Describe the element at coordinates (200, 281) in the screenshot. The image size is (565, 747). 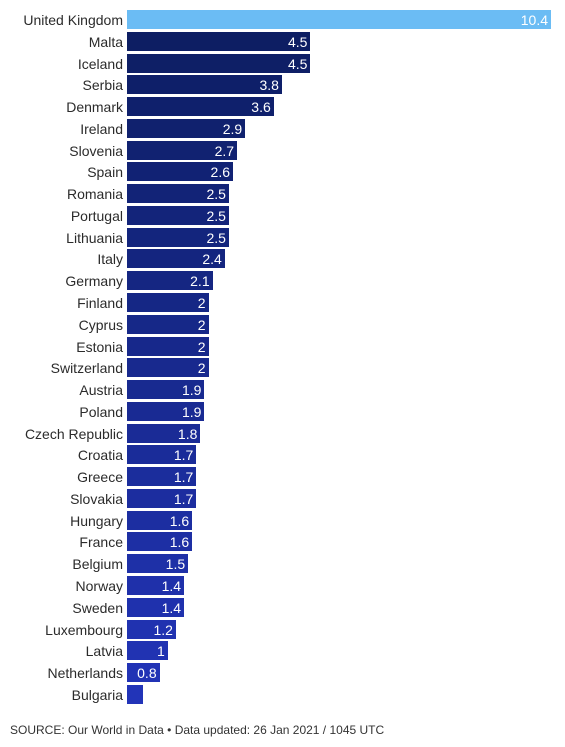
I see `value-label-germany: 2.1` at that location.